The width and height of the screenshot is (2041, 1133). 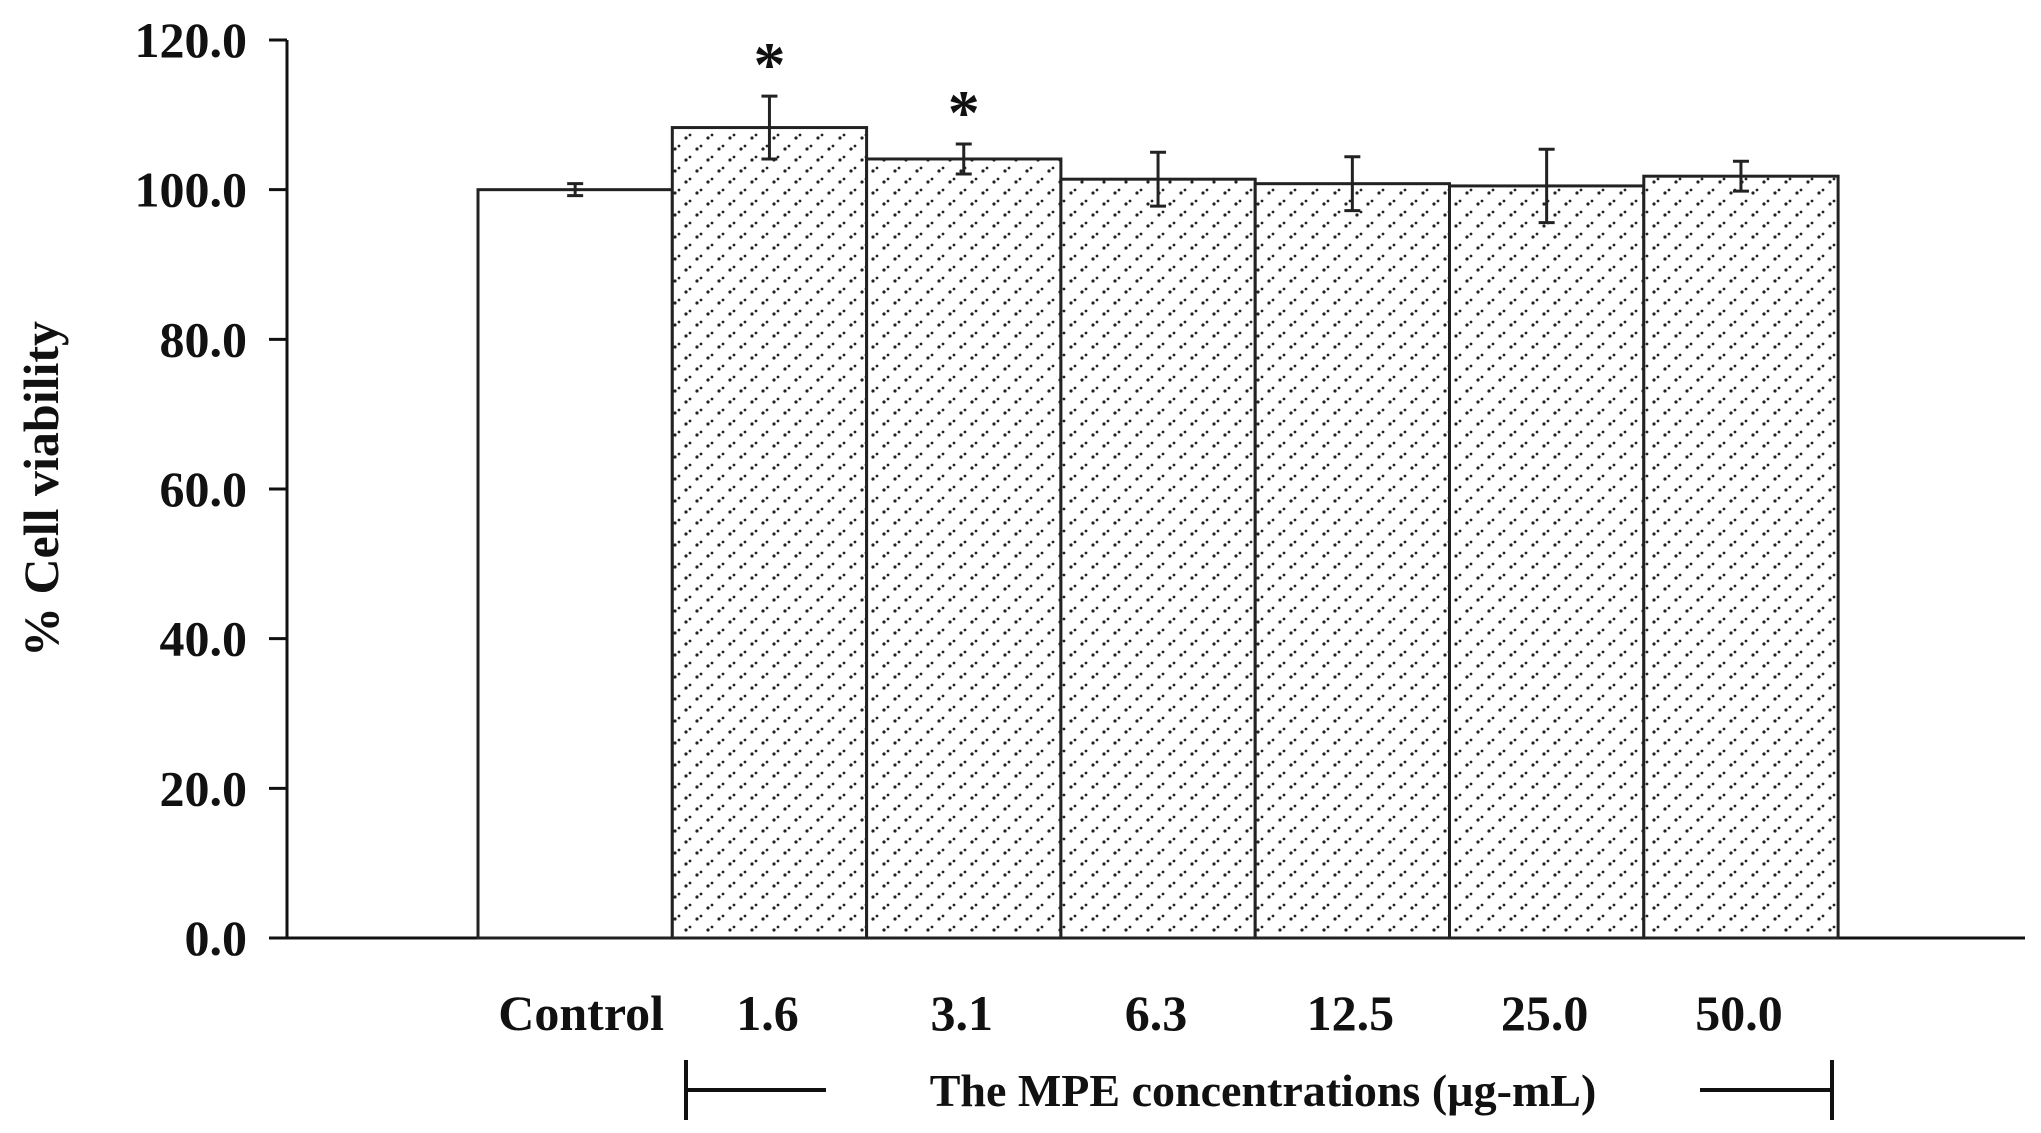 What do you see at coordinates (1158, 159) in the screenshot?
I see `error-bars-group` at bounding box center [1158, 159].